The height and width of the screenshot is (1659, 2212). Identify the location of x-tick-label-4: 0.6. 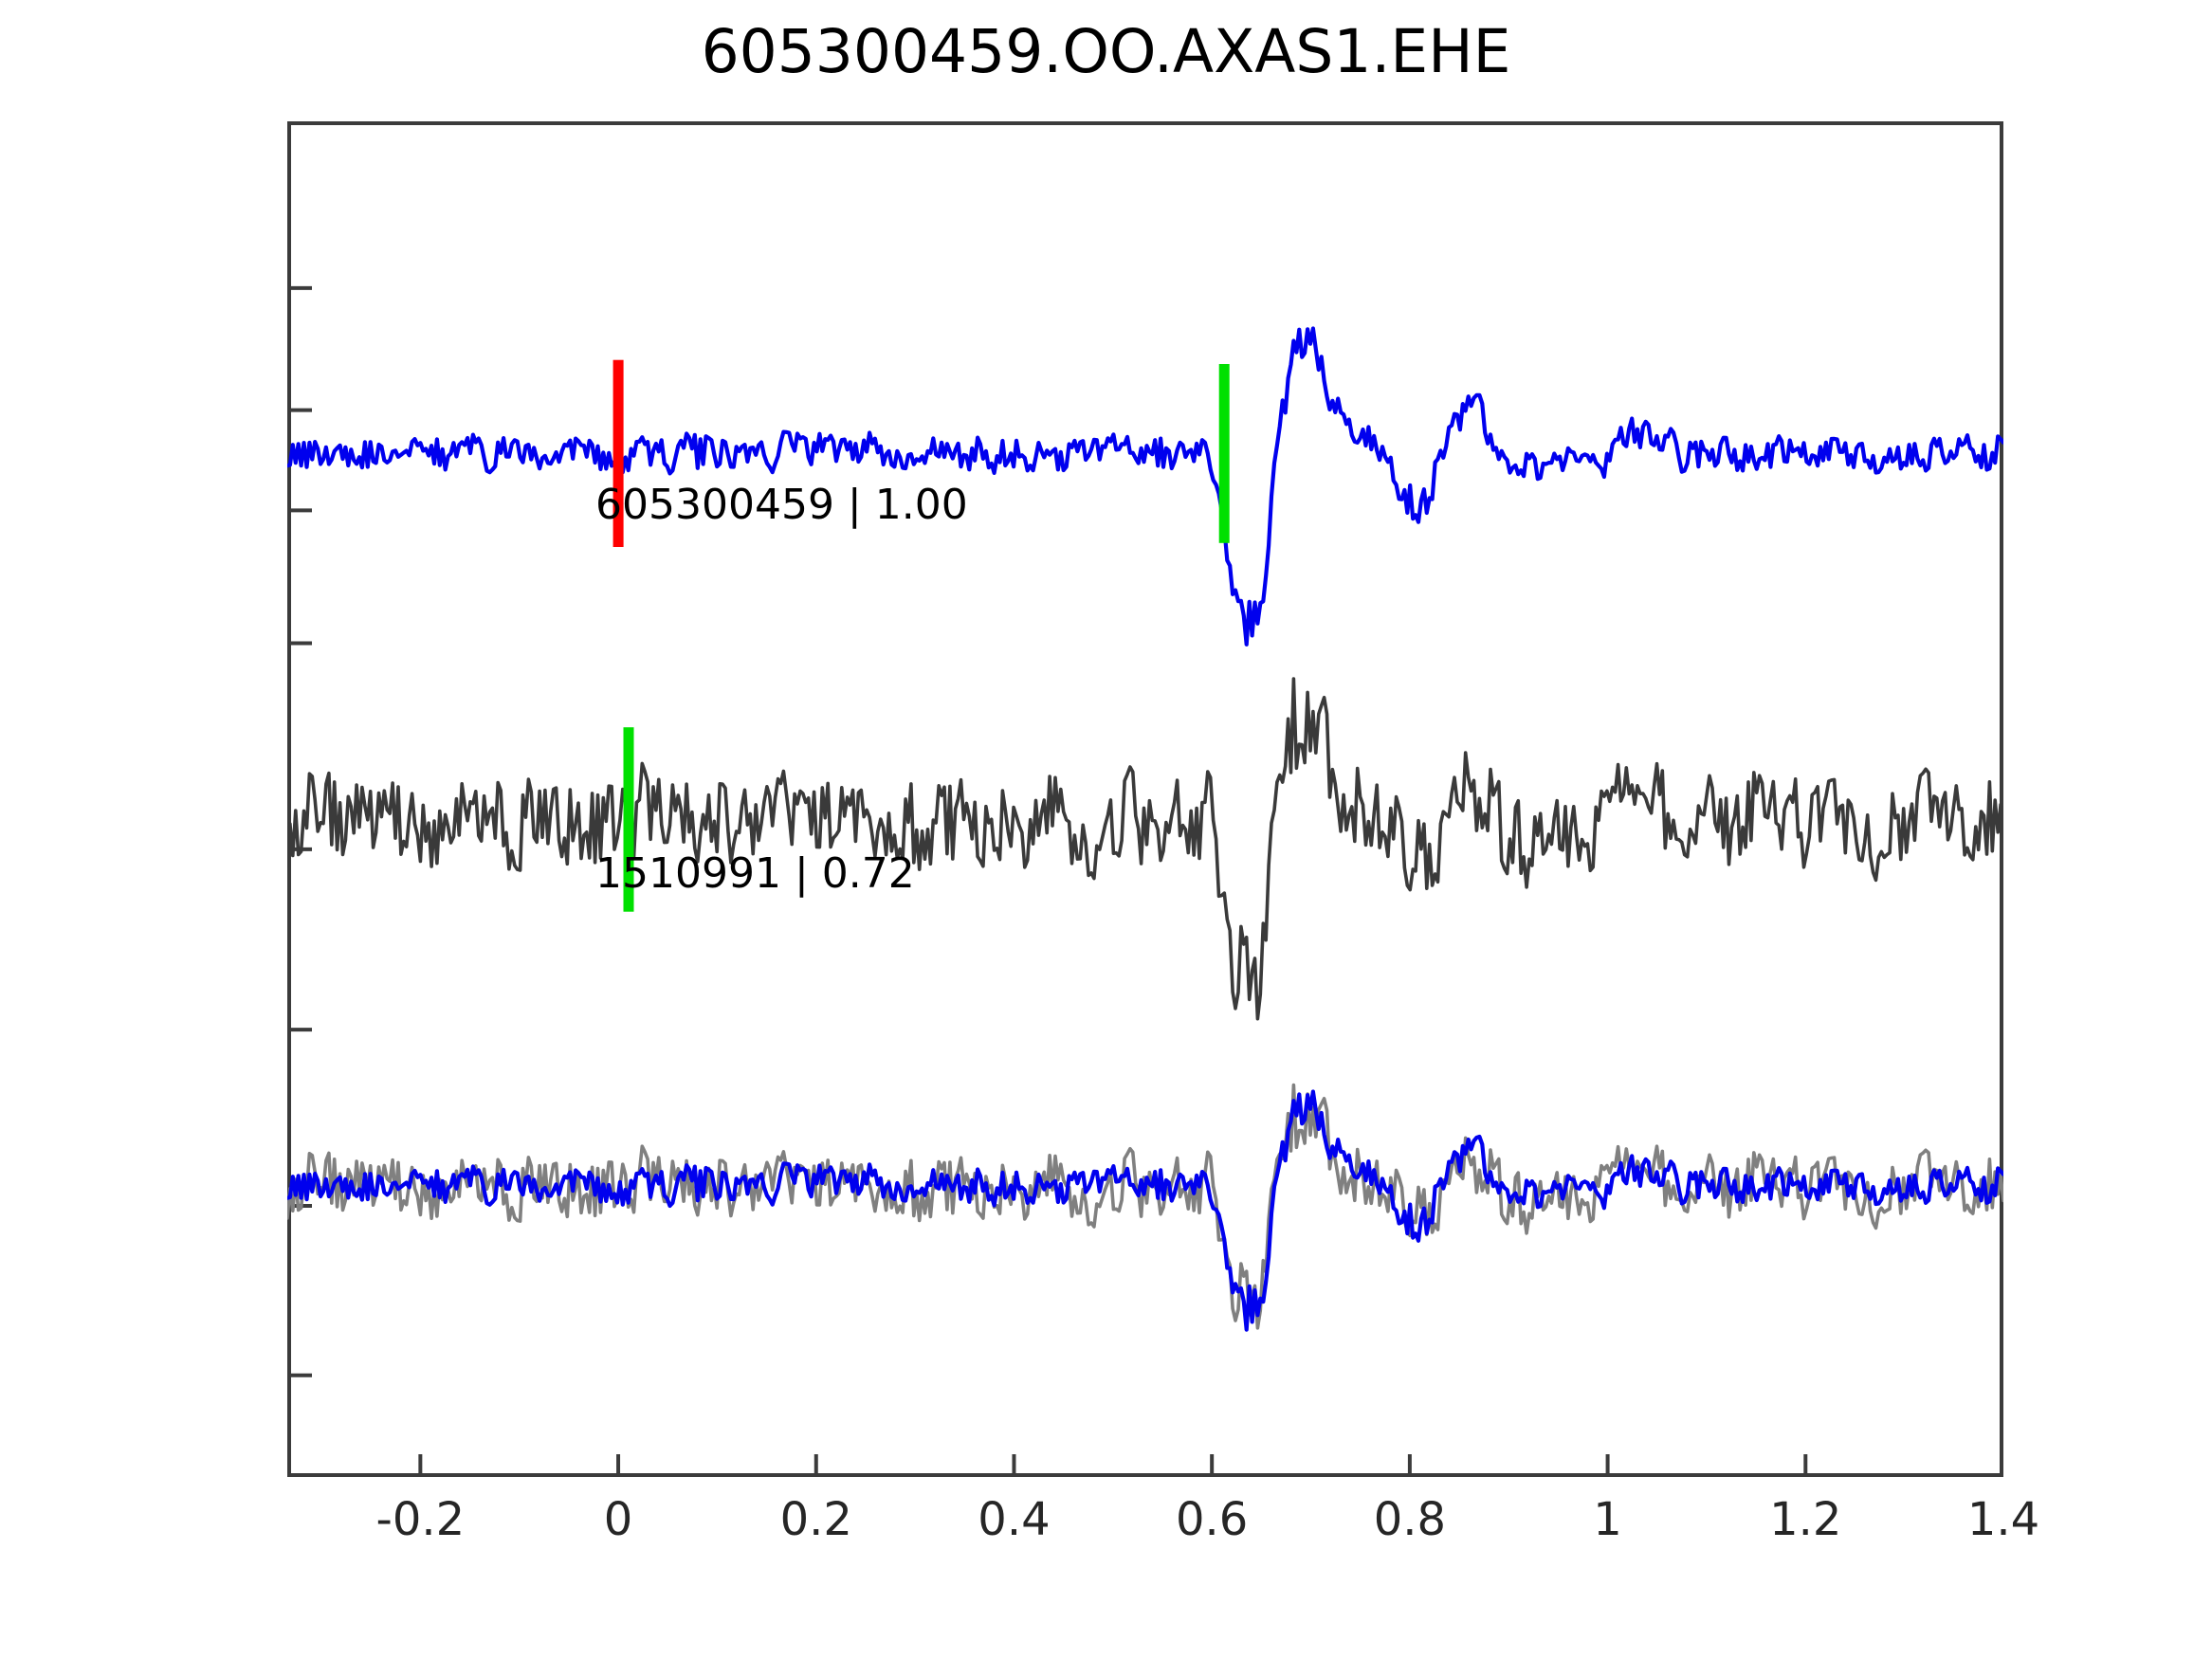
(1212, 1519).